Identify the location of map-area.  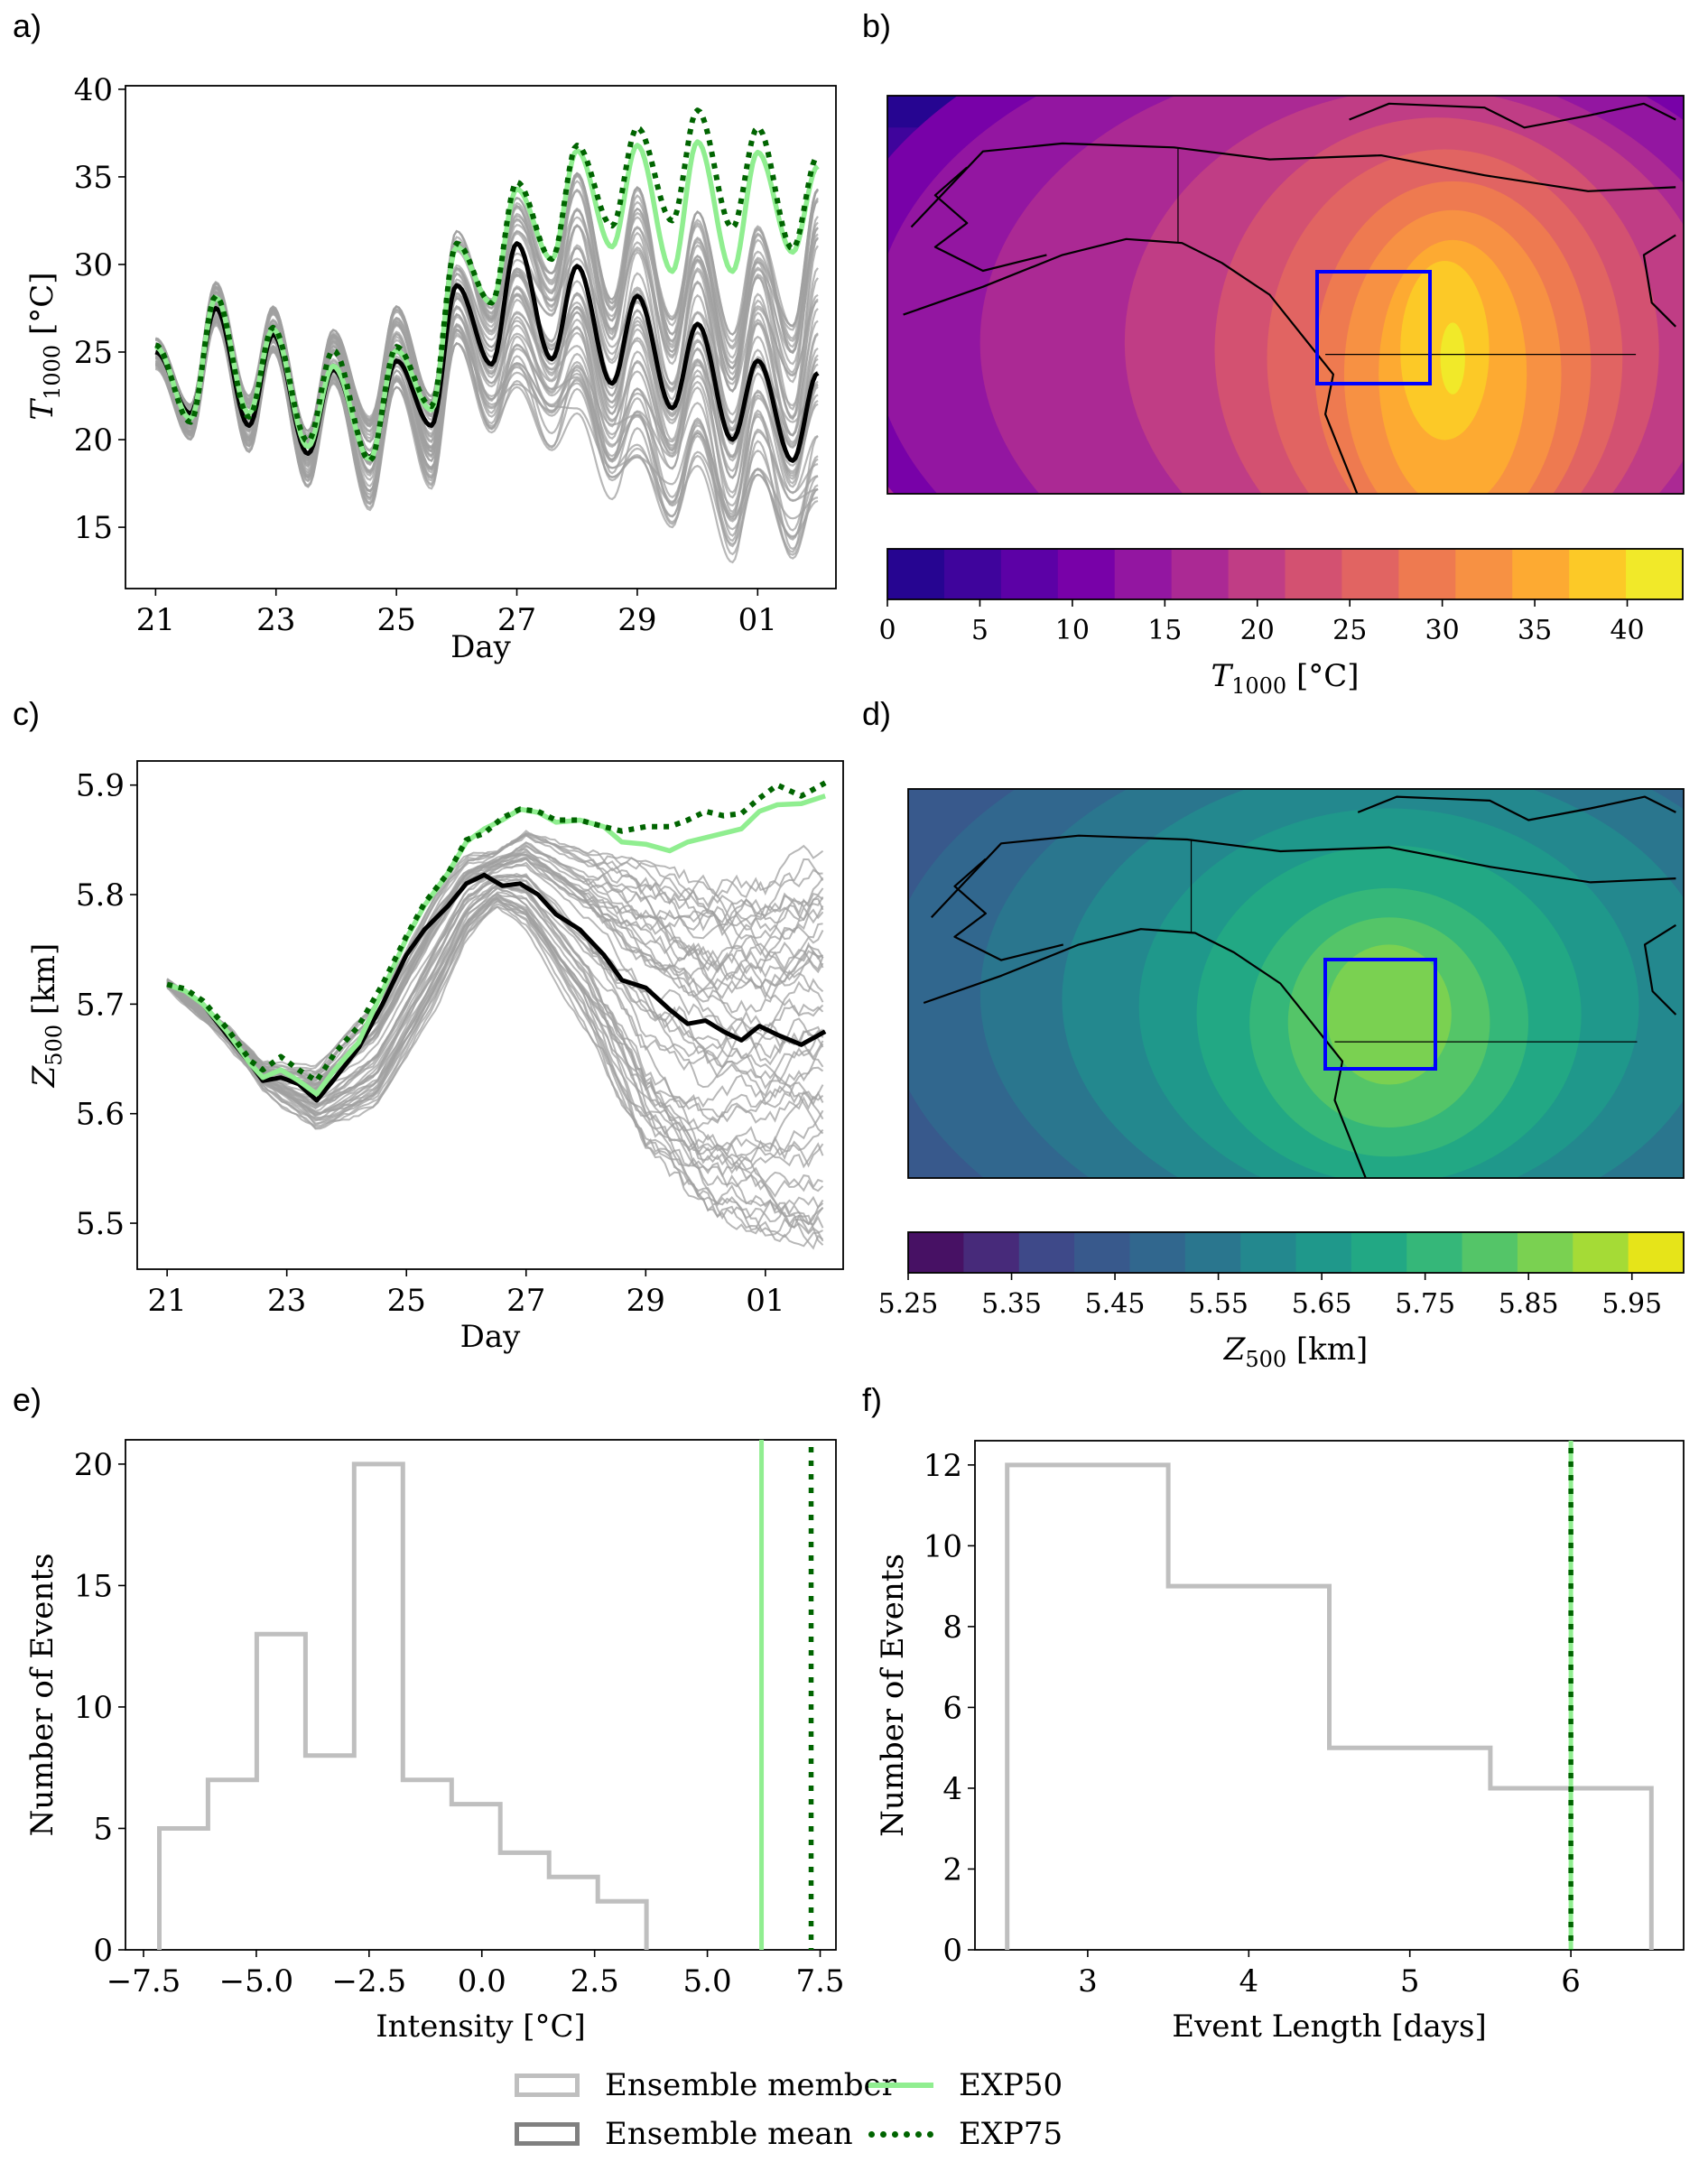
(1296, 983).